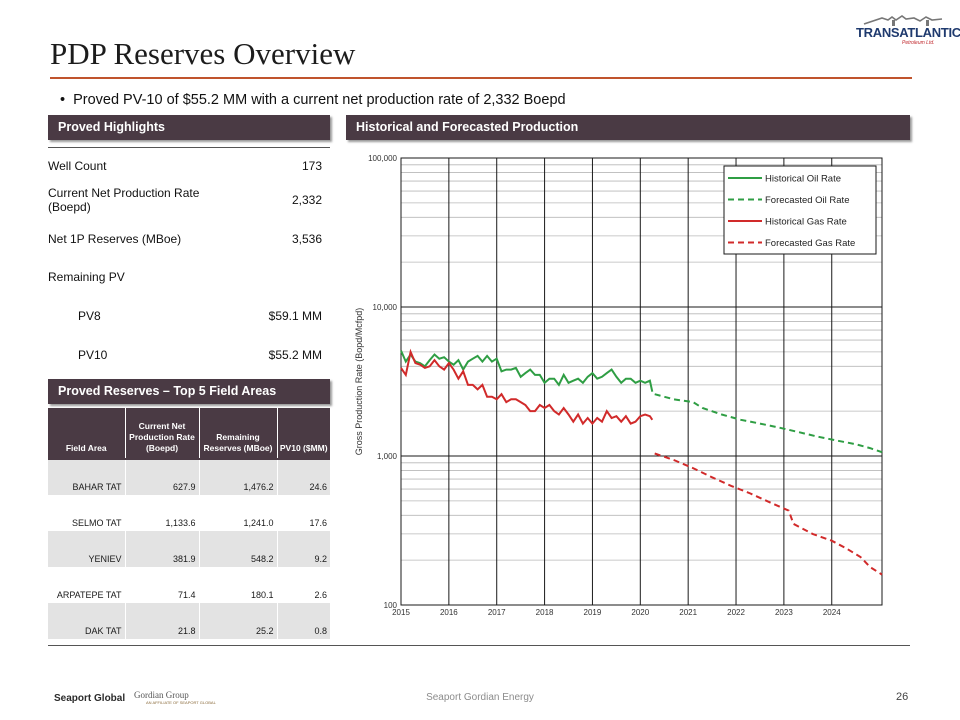 This screenshot has width=960, height=720. Describe the element at coordinates (161, 621) in the screenshot. I see `rate-cell: 21.8` at that location.